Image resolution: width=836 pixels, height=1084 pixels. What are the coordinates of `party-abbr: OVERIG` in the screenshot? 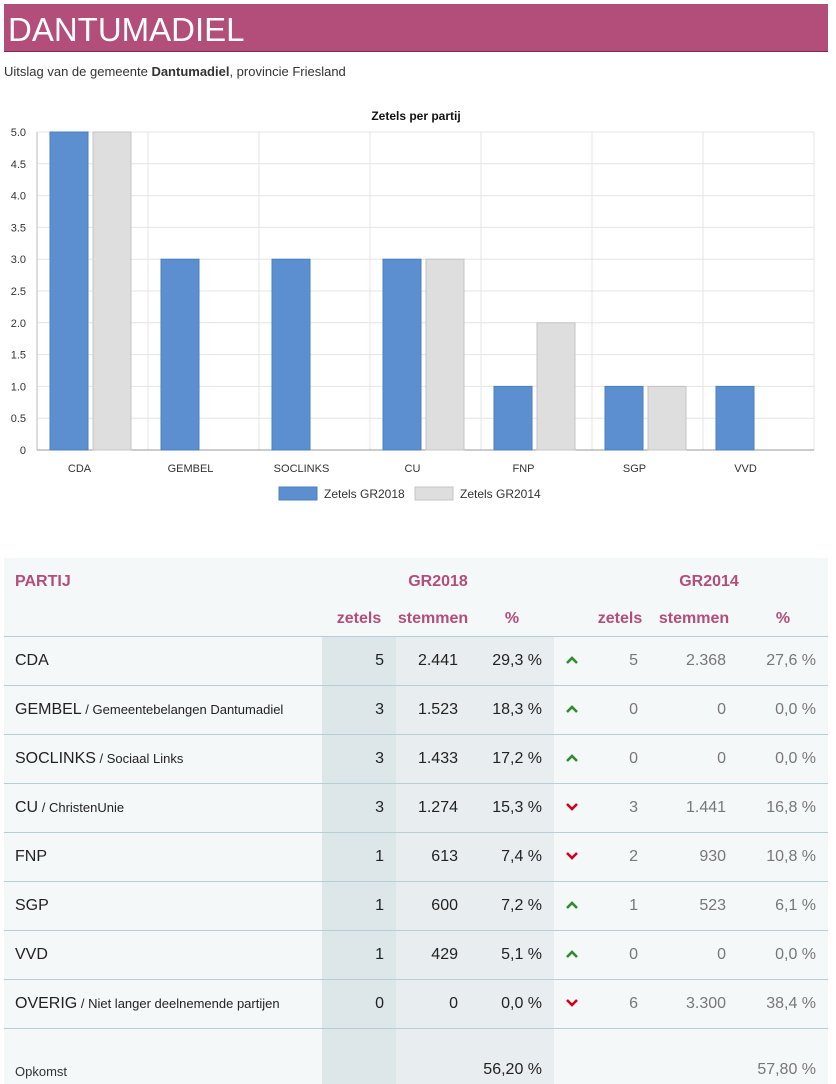 It's located at (46, 1003).